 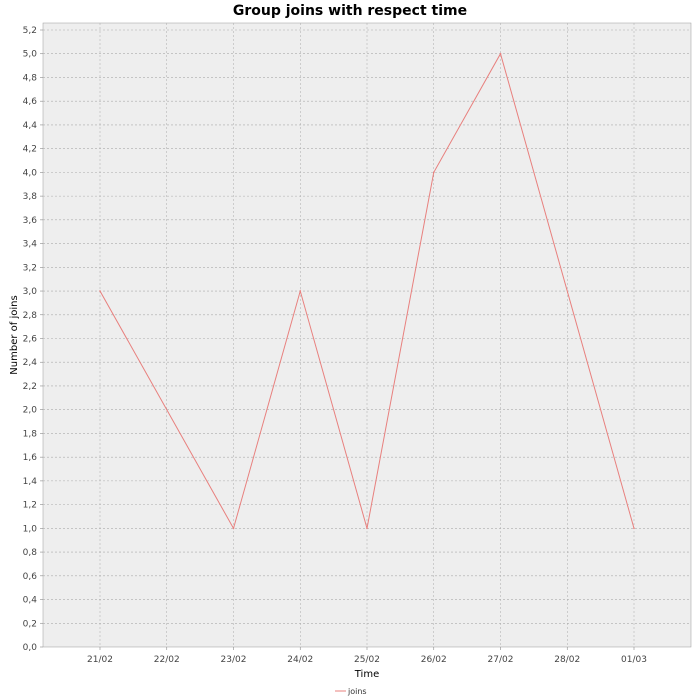 I want to click on x-tick-label: 23/02, so click(x=234, y=660).